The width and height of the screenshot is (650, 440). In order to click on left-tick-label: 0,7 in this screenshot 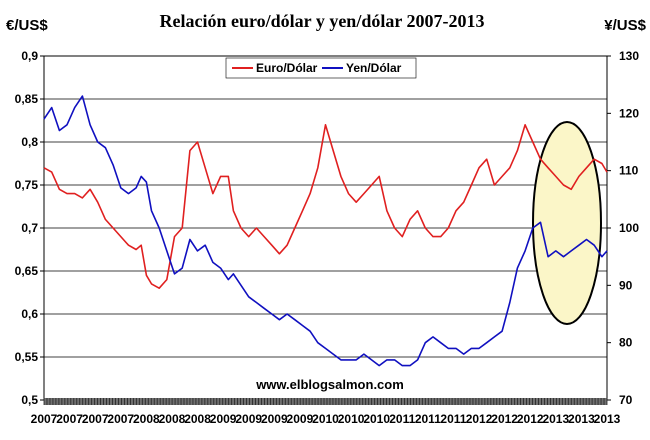, I will do `click(29, 228)`.